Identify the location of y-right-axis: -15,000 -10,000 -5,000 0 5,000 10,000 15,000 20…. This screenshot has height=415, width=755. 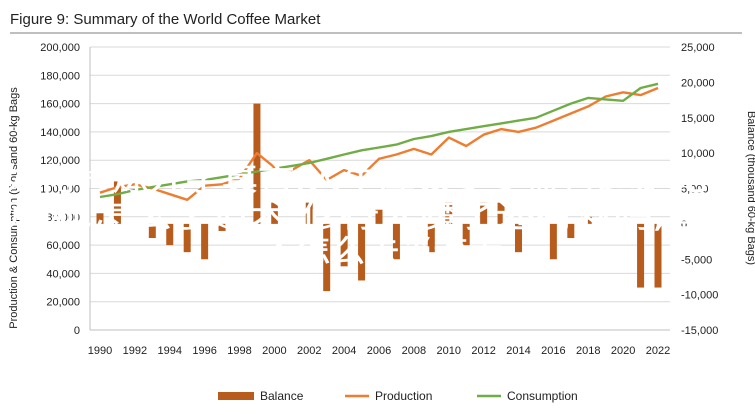
(699, 189).